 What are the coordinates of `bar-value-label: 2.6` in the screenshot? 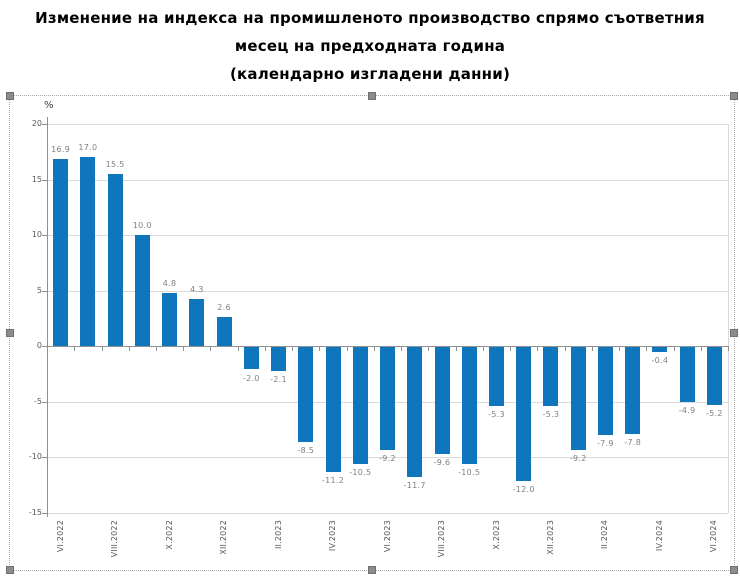 It's located at (224, 308).